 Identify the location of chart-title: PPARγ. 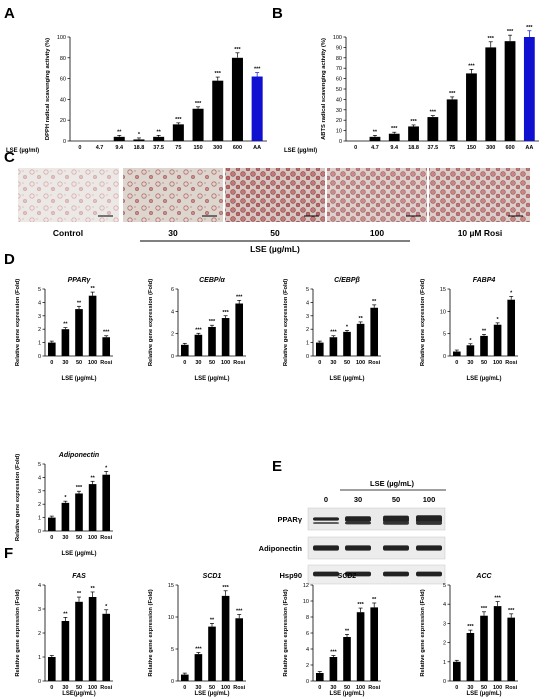
(80, 280).